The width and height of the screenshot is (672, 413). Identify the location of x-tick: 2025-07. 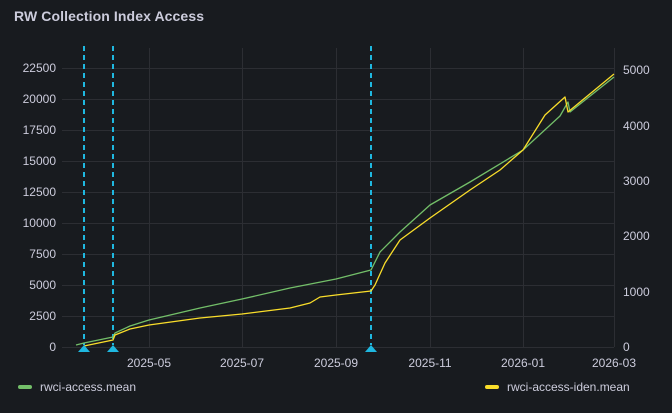
(242, 363).